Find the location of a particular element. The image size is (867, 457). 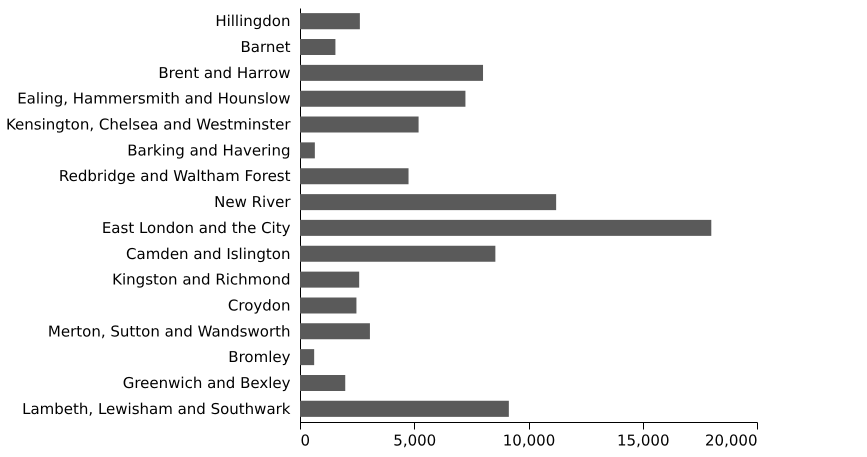

y-tick-label: Merton, Sutton and Wandsworth is located at coordinates (169, 331).